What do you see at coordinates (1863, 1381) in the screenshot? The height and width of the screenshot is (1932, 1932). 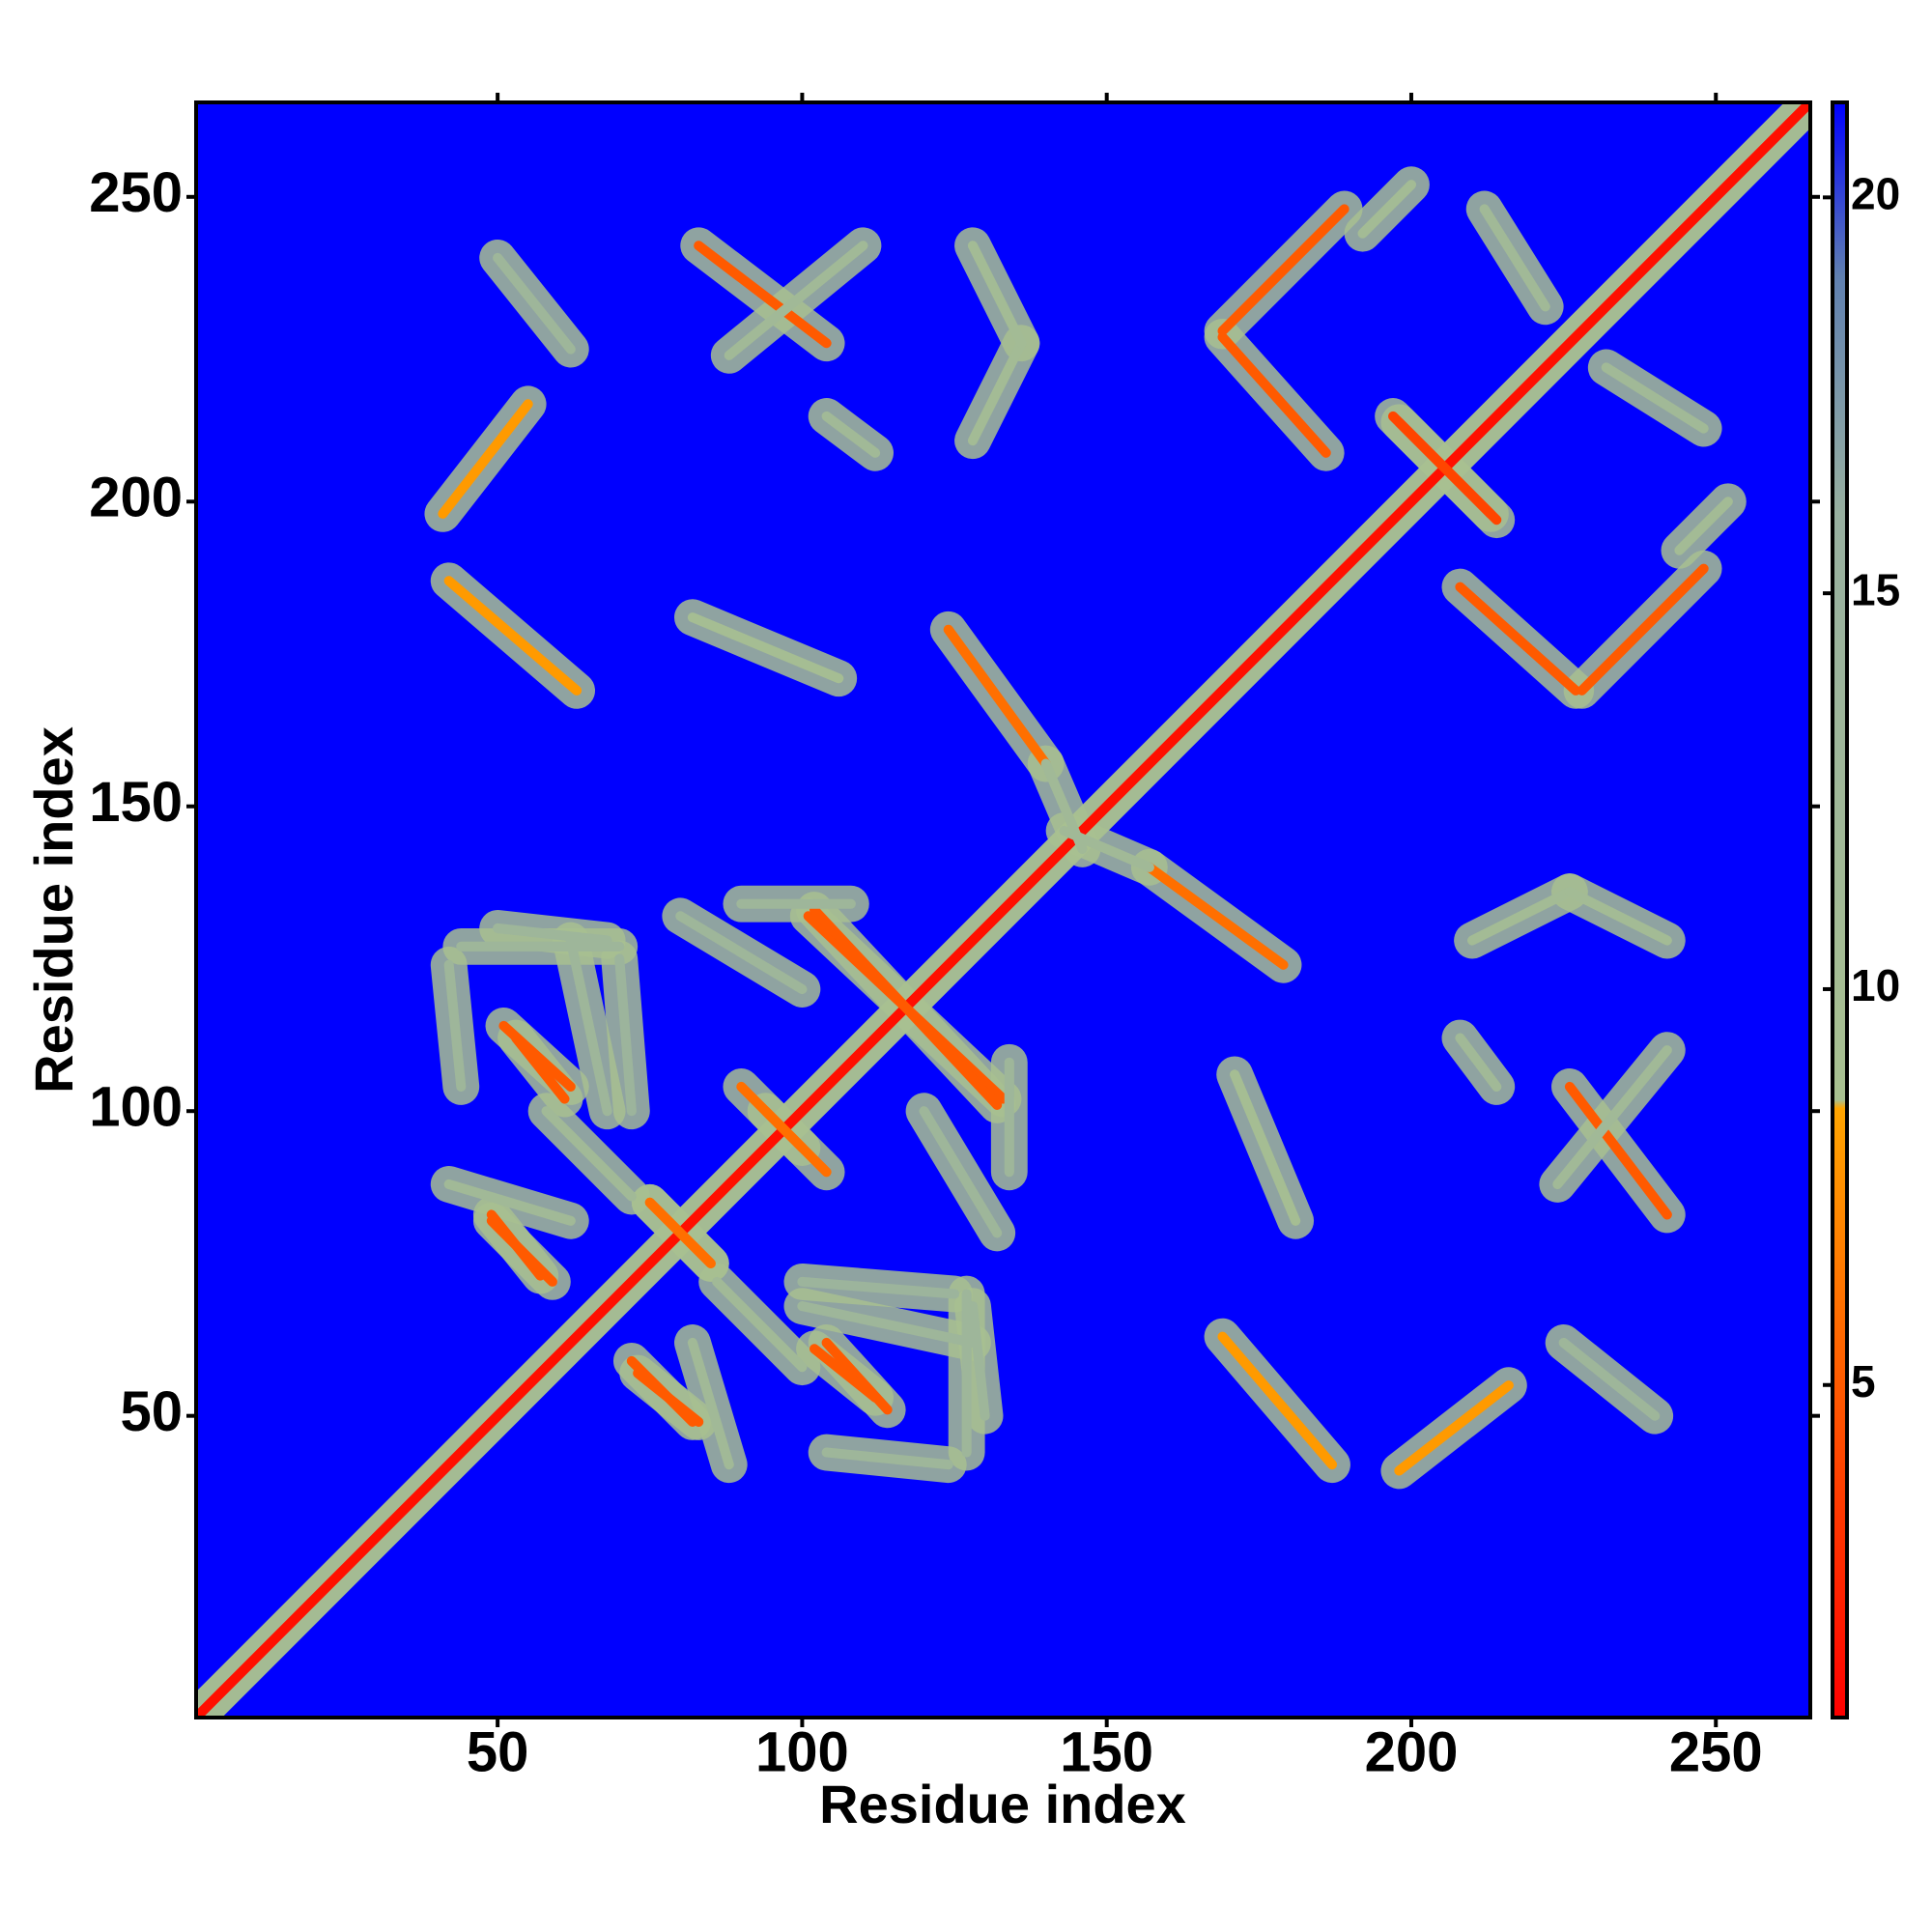 I see `colorbar-tick-label: 5` at bounding box center [1863, 1381].